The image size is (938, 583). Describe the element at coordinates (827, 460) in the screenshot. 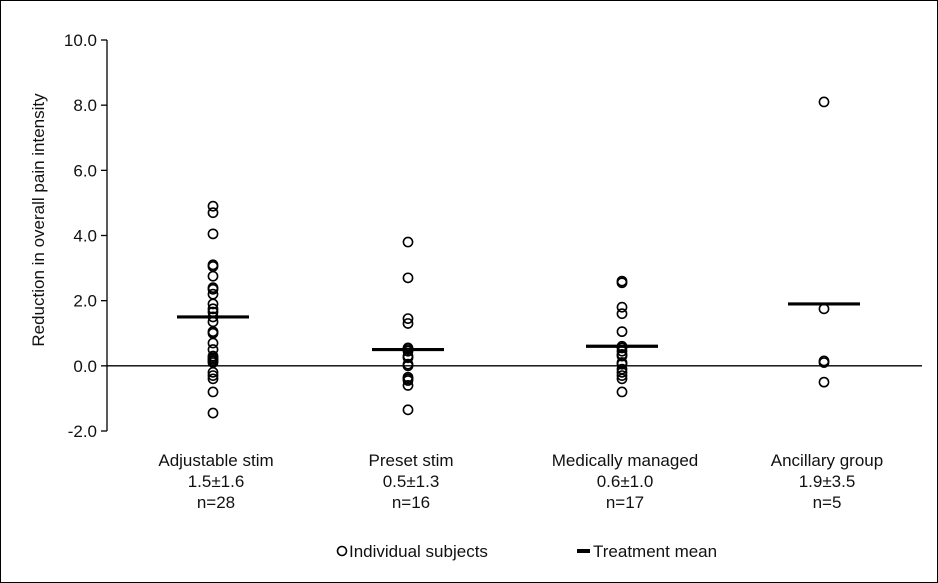

I see `group-name-label: Ancillary group` at that location.